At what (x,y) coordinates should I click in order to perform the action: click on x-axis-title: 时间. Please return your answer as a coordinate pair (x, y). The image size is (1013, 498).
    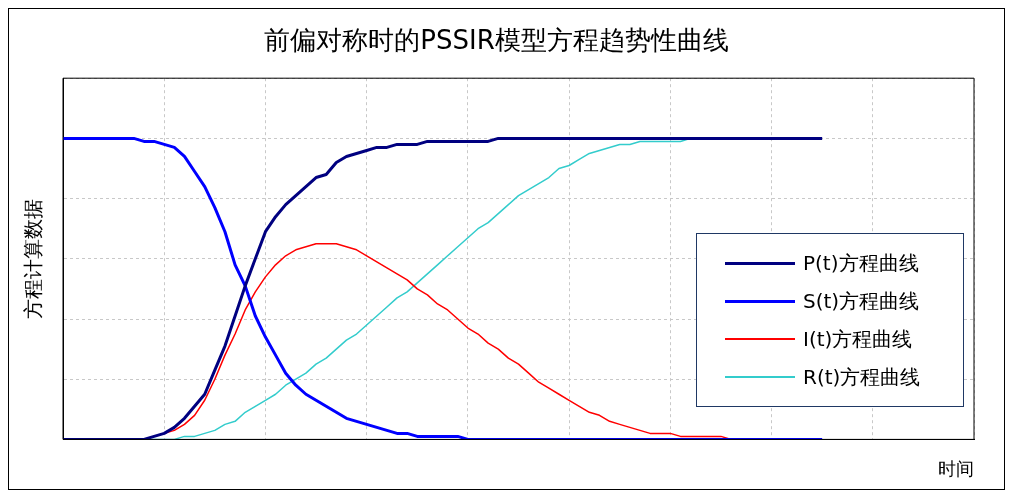
    Looking at the image, I should click on (956, 468).